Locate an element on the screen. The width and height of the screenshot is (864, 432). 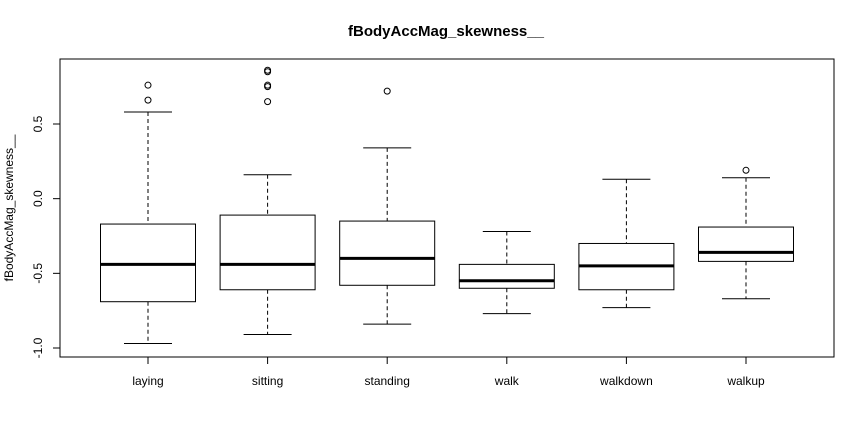
box-standing is located at coordinates (387, 206).